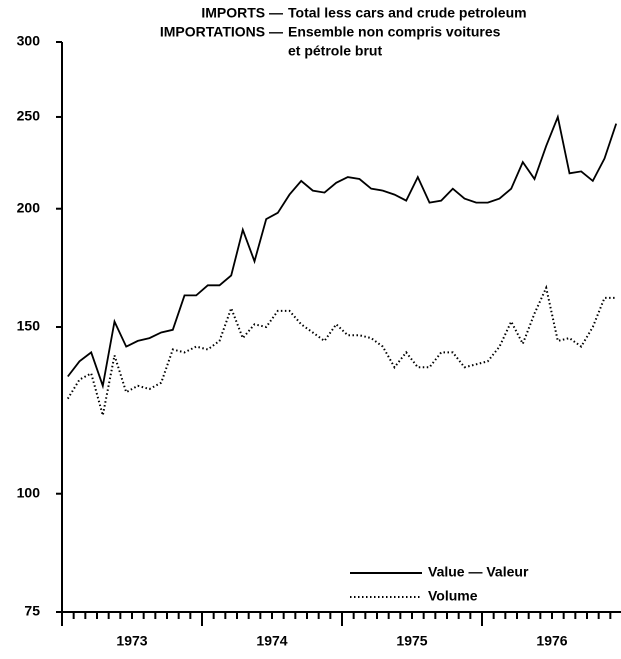 The image size is (621, 659). Describe the element at coordinates (335, 51) in the screenshot. I see `title-text: et pétrole brut` at that location.